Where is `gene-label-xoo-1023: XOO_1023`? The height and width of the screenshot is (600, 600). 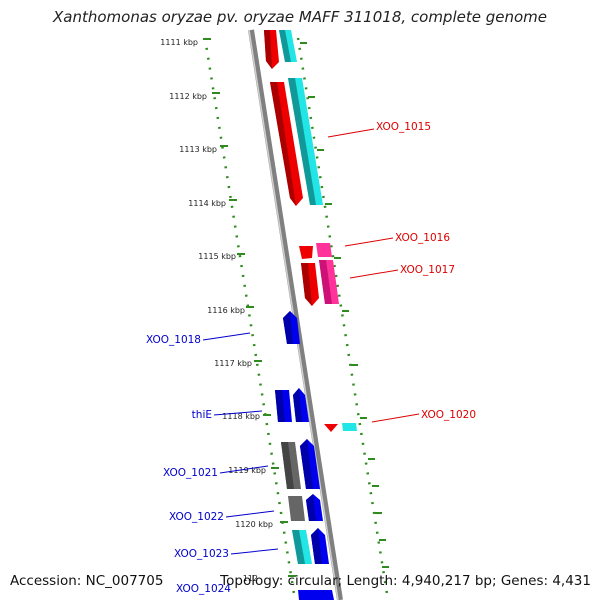 gene-label-xoo-1023: XOO_1023 is located at coordinates (201, 554).